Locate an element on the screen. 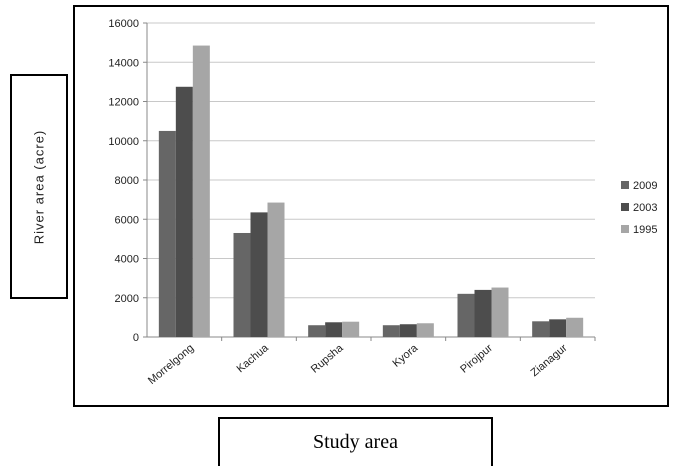 The width and height of the screenshot is (674, 466). y-axis-label: River area (acre) is located at coordinates (39, 186).